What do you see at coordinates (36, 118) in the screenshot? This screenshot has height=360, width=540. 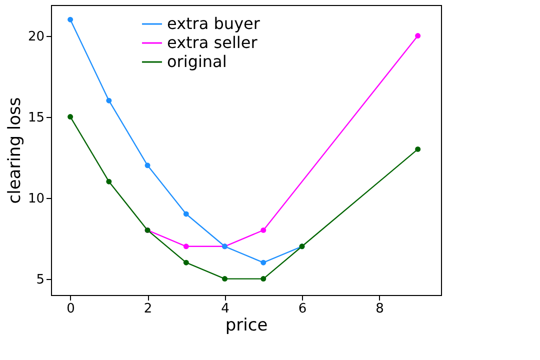 I see `y-tick-label: 15` at bounding box center [36, 118].